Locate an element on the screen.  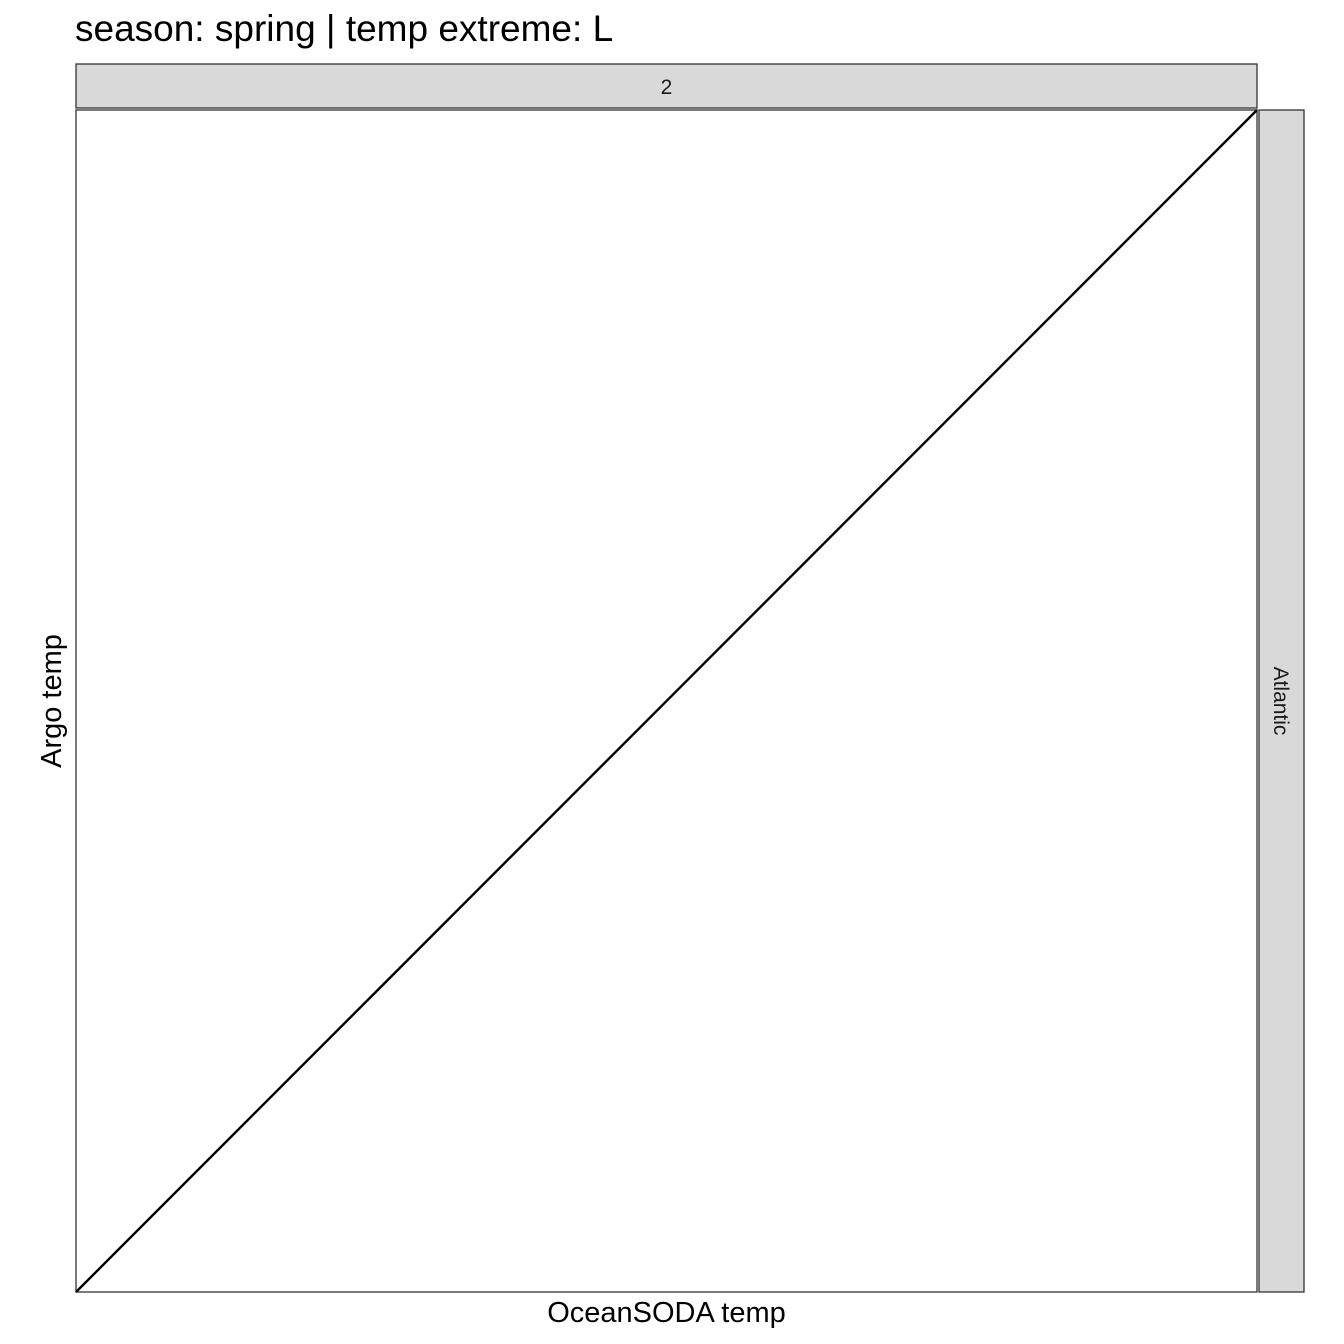
facet-strip-right-label: Atlantic is located at coordinates (1280, 701).